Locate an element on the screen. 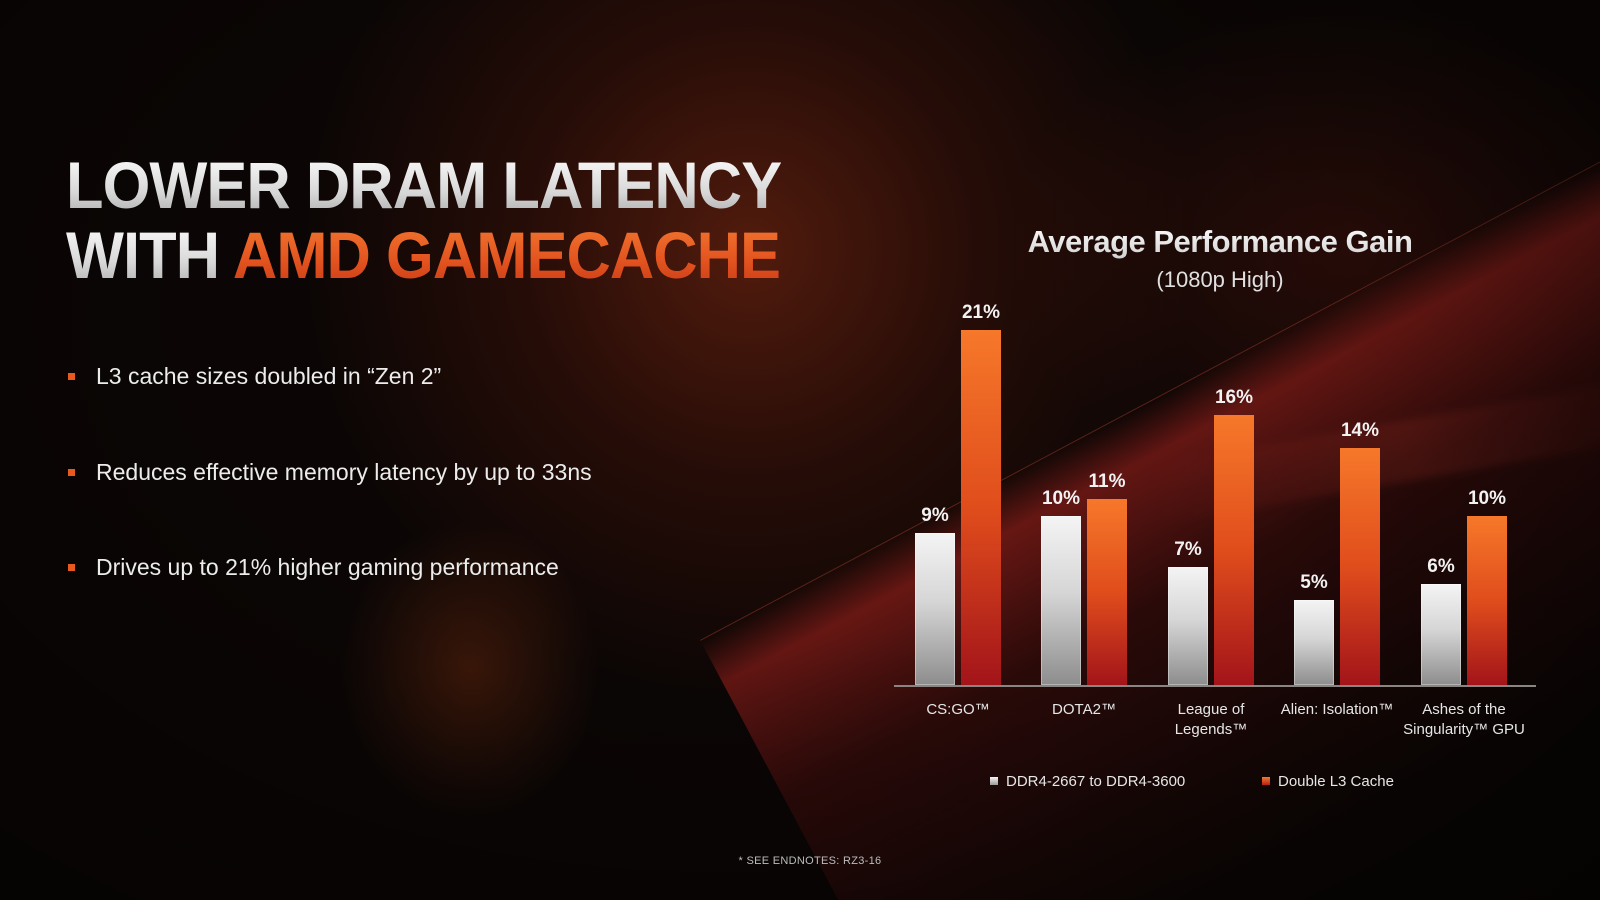  headline-line-1: LOWER DRAM LATENCY is located at coordinates (424, 185).